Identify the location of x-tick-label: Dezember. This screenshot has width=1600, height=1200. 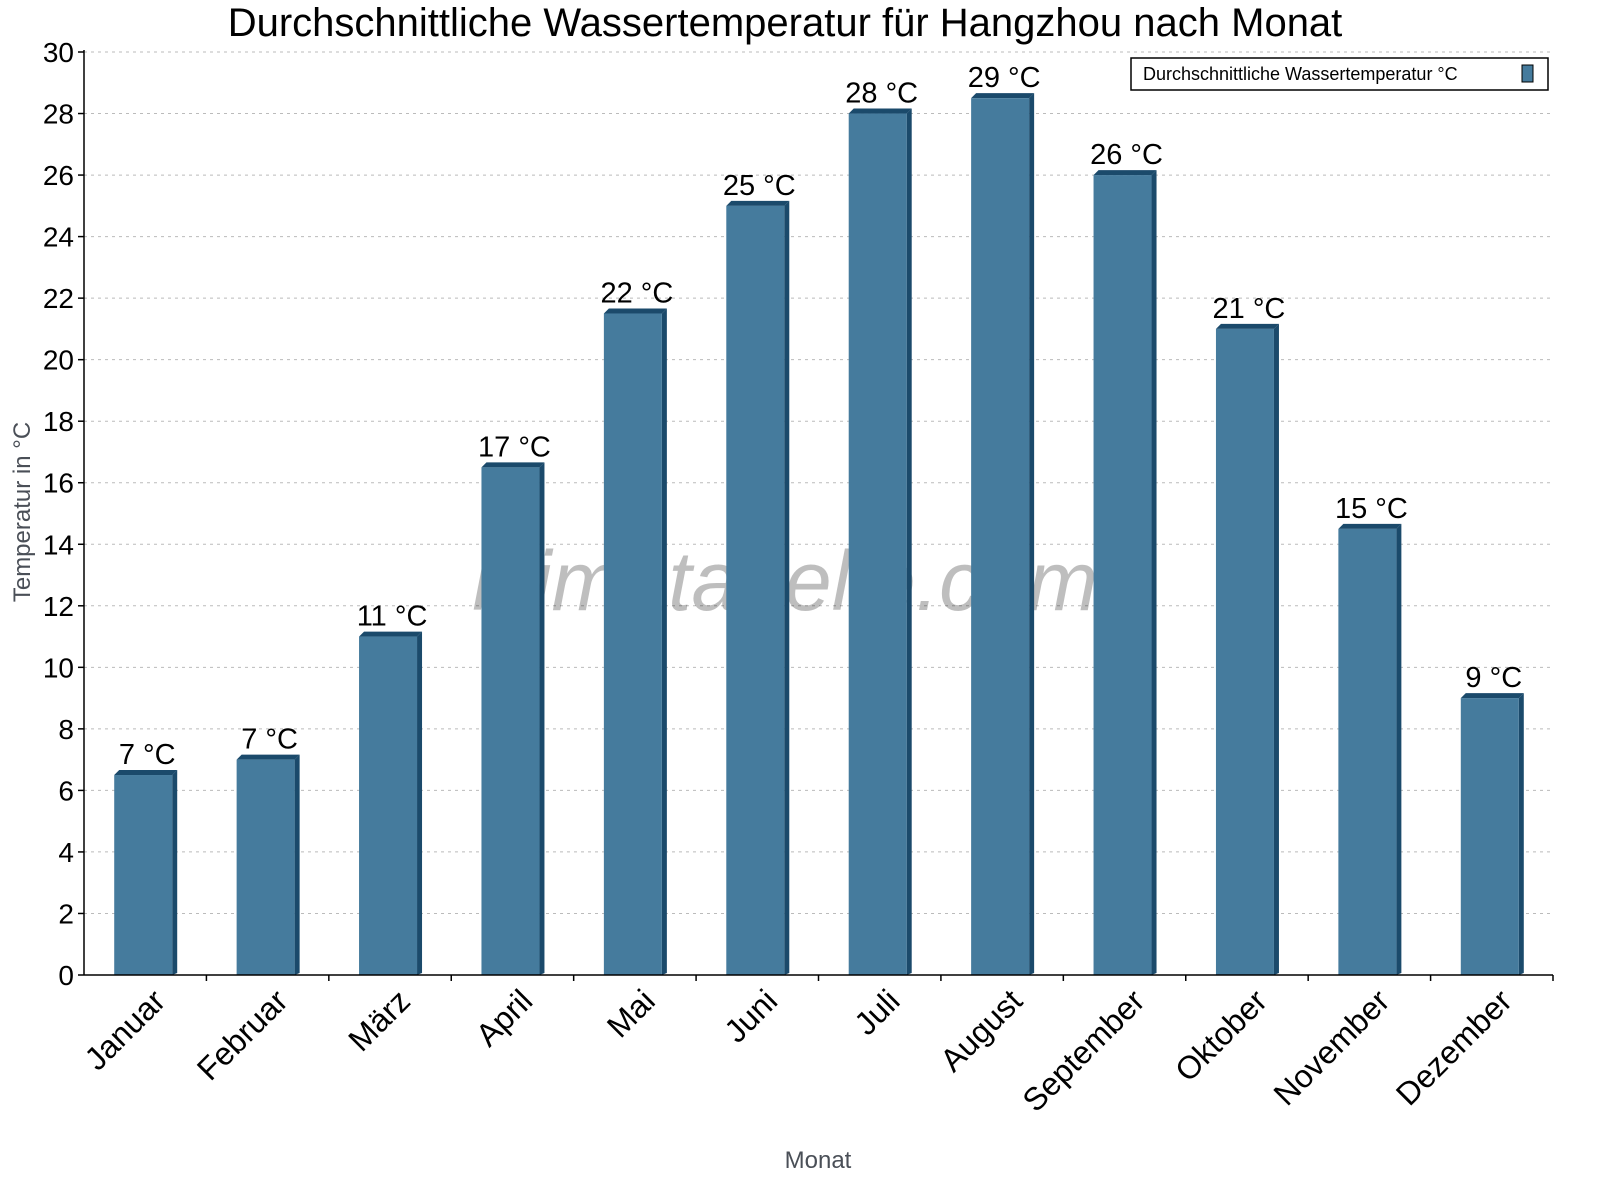
(1454, 1047).